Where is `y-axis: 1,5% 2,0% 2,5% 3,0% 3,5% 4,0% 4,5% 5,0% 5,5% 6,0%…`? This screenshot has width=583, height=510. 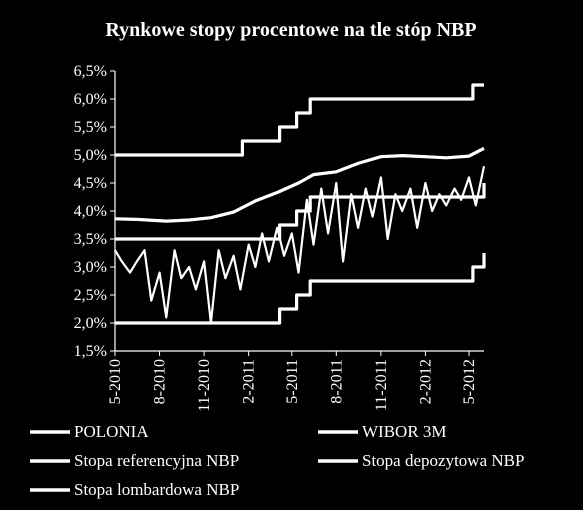
y-axis: 1,5% 2,0% 2,5% 3,0% 3,5% 4,0% 4,5% 5,0% 5,5% 6,0%… is located at coordinates (94, 211).